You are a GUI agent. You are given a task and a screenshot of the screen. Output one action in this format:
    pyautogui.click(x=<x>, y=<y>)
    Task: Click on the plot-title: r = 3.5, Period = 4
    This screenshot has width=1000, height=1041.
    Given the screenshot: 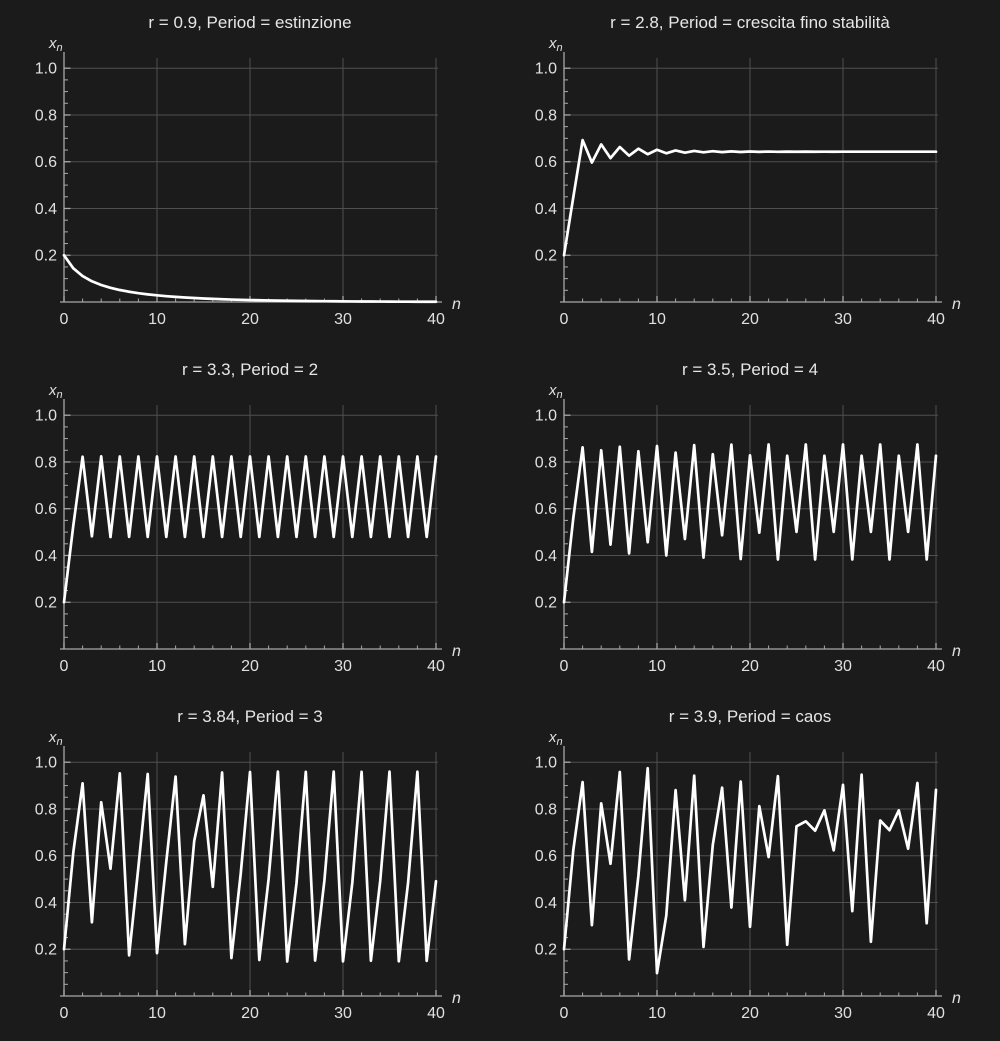 What is the action you would take?
    pyautogui.click(x=750, y=369)
    